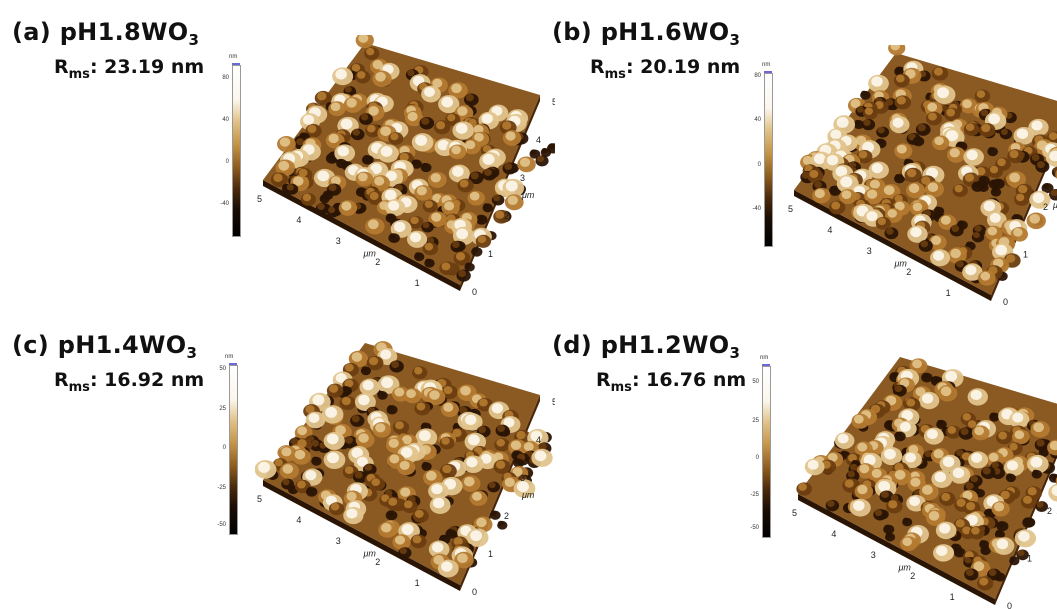  I want to click on sample-name: pH1.2WO, so click(665, 345).